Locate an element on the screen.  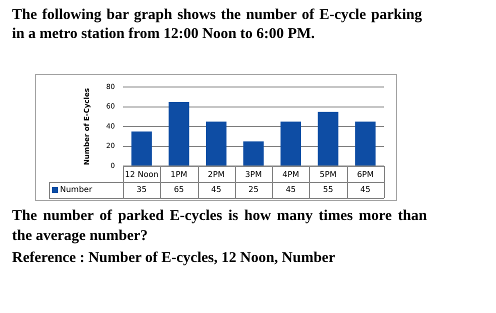
x-tick-label: 1PM is located at coordinates (179, 174).